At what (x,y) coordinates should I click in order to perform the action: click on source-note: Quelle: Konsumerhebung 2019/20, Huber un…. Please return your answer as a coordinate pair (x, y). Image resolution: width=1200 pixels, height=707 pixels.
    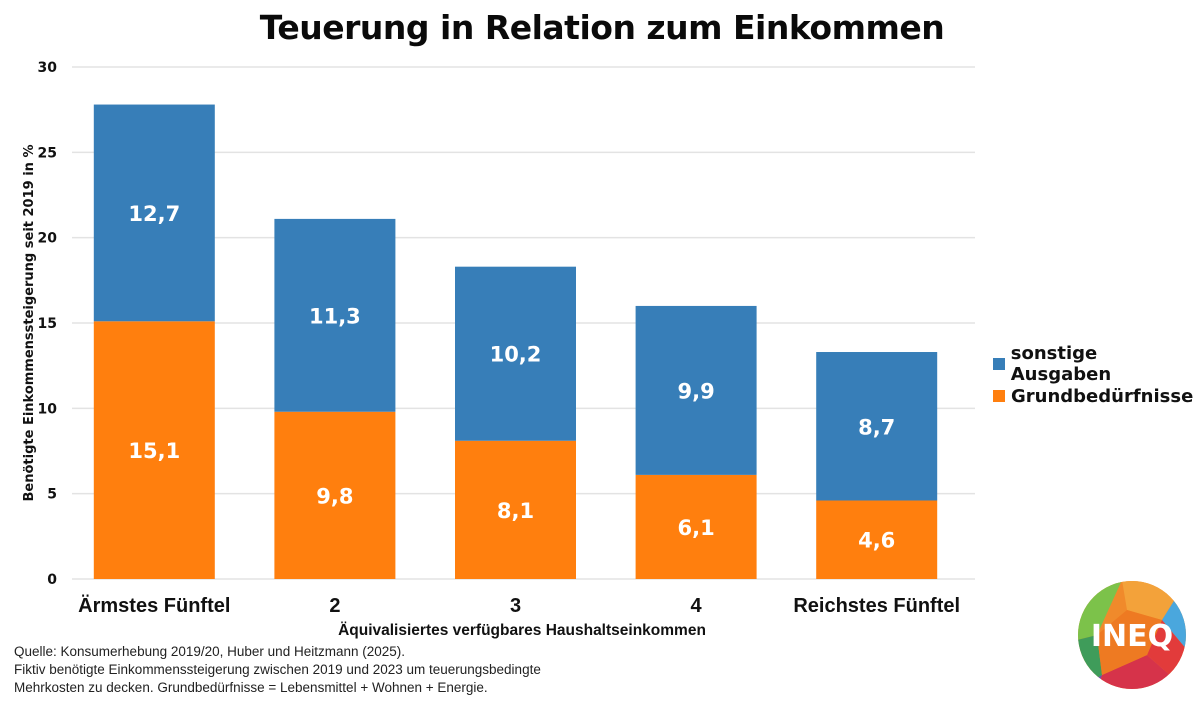
    Looking at the image, I should click on (277, 670).